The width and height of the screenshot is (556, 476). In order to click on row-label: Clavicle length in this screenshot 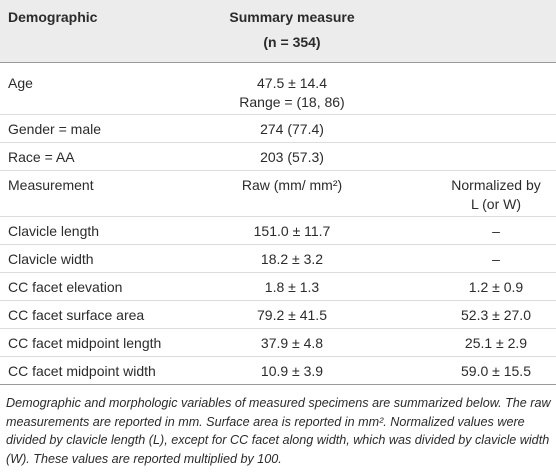, I will do `click(54, 231)`.